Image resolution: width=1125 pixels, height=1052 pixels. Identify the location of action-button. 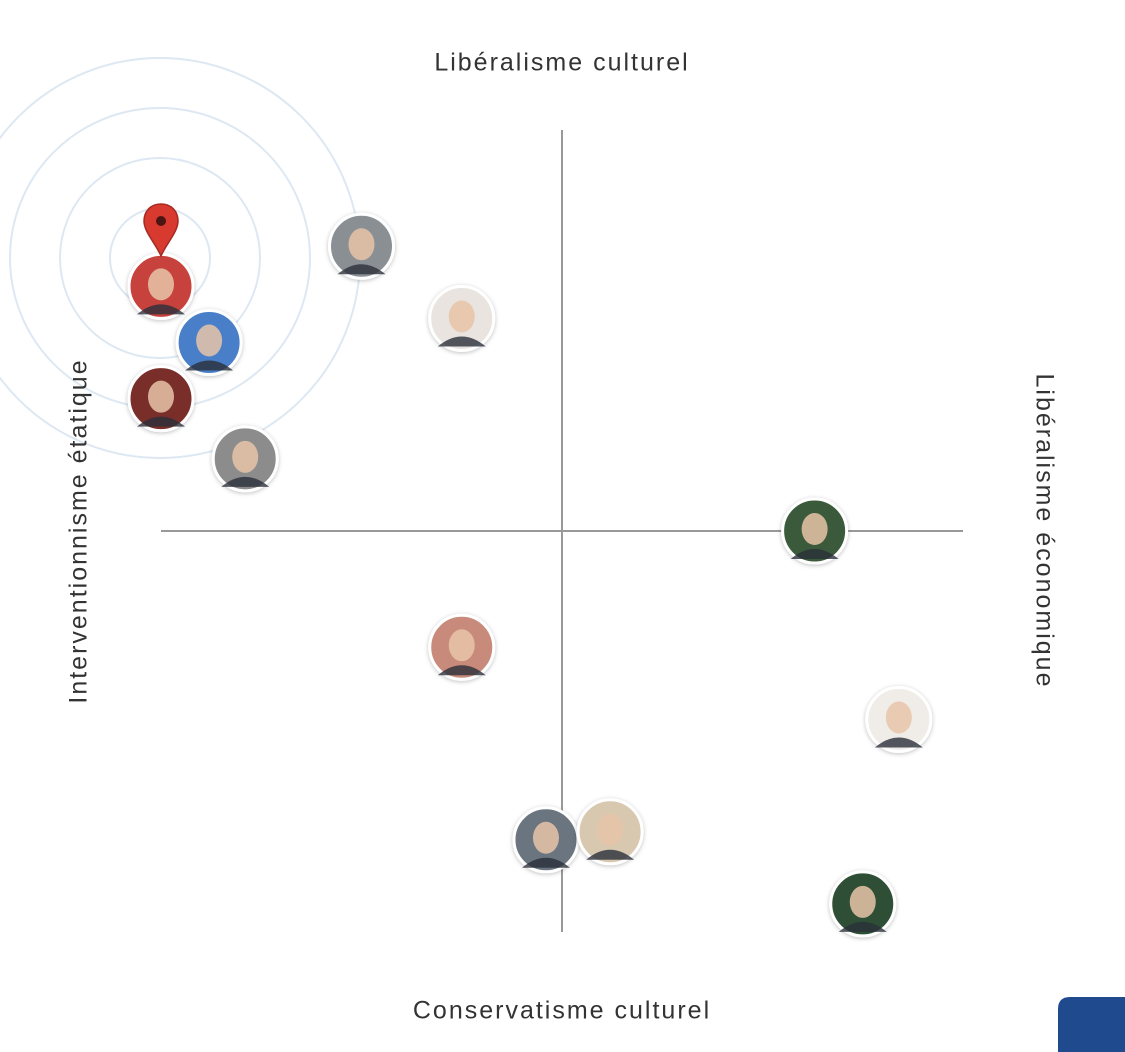
(1091, 1024).